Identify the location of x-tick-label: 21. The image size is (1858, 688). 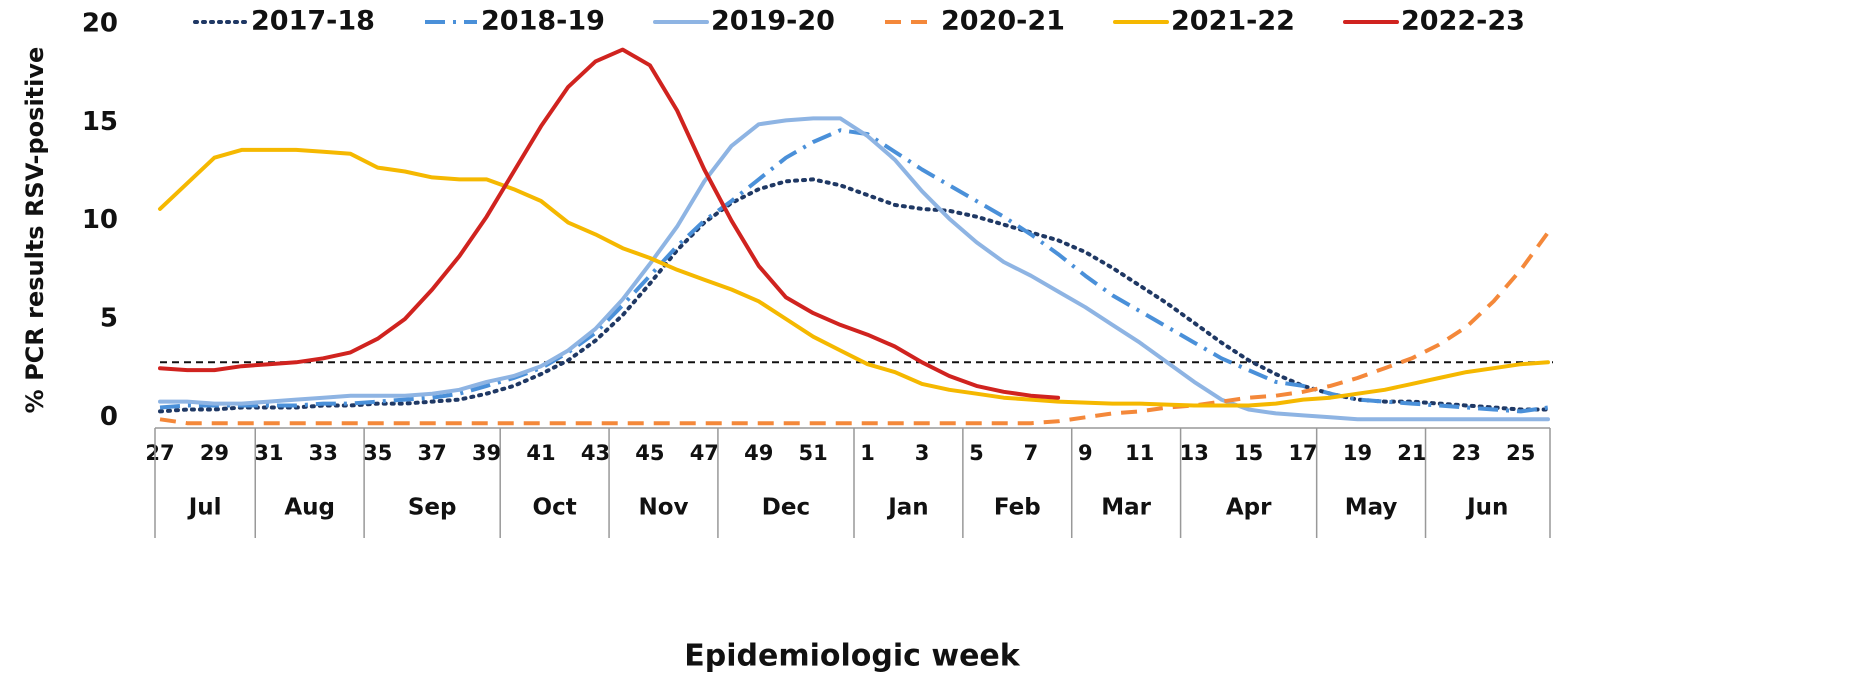
(1411, 453).